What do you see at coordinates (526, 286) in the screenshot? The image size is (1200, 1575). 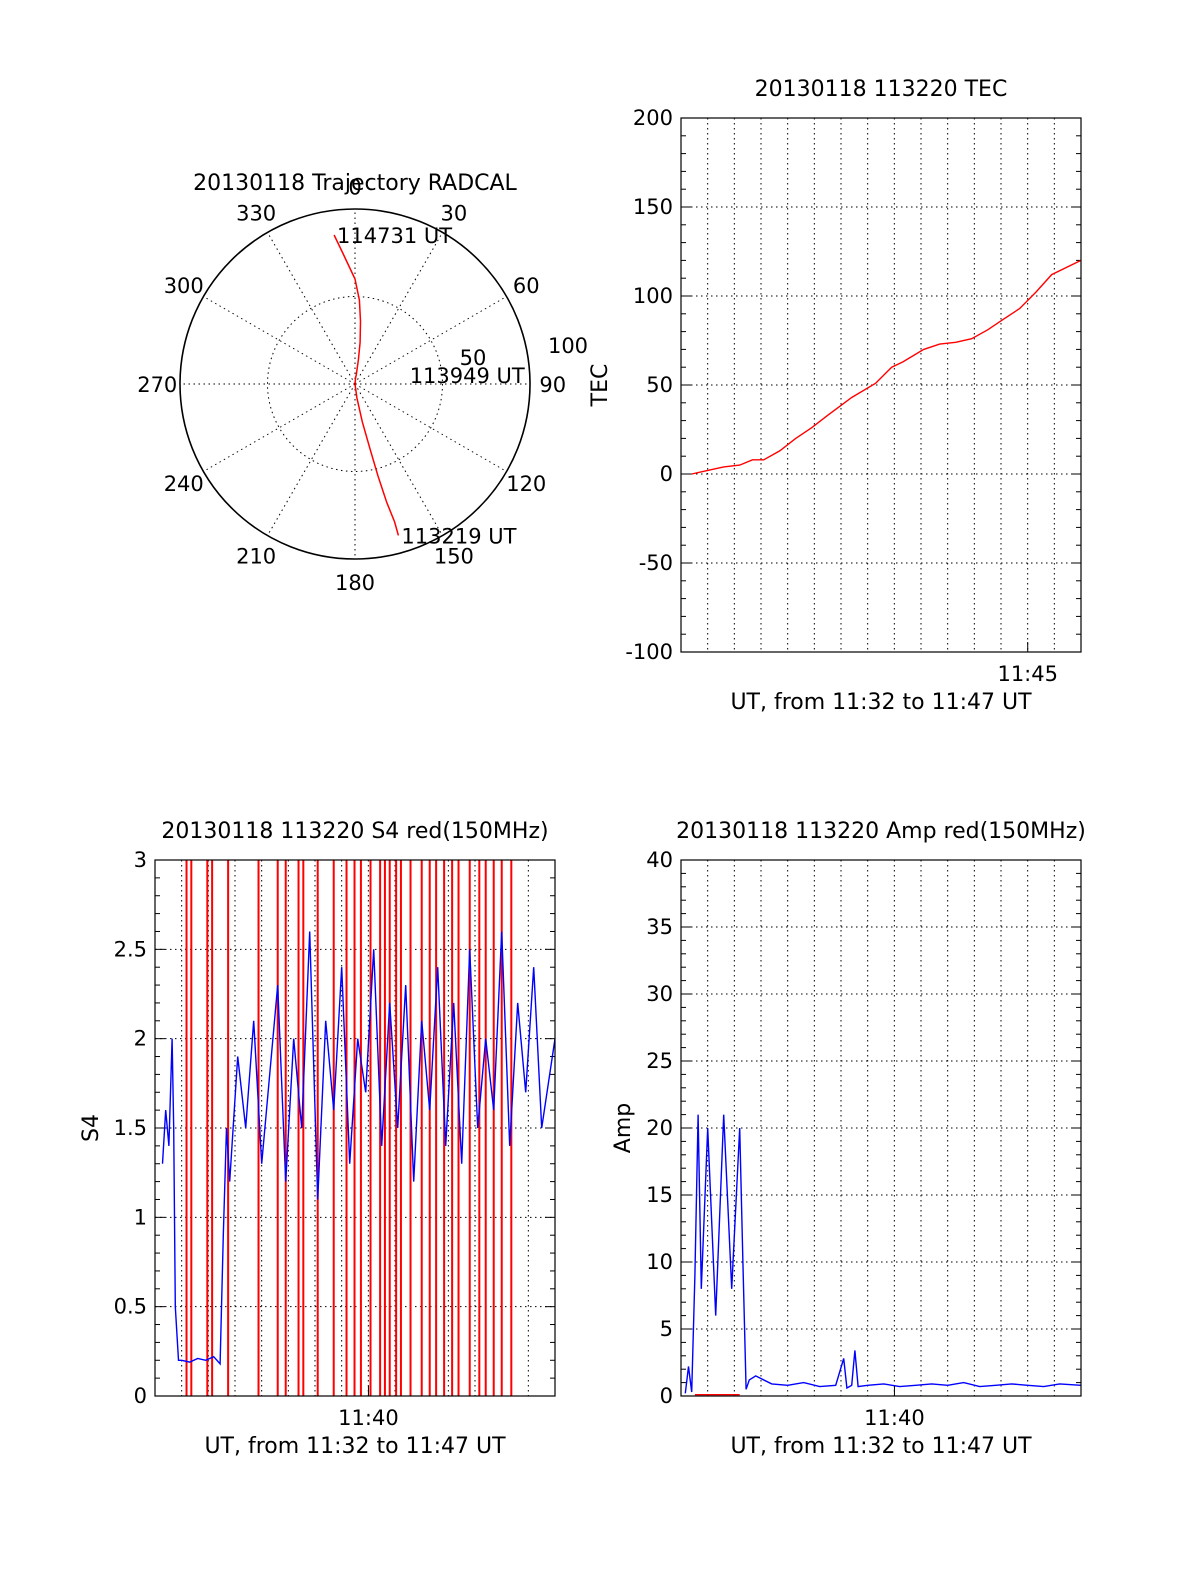 I see `polar-angle-label: 60` at bounding box center [526, 286].